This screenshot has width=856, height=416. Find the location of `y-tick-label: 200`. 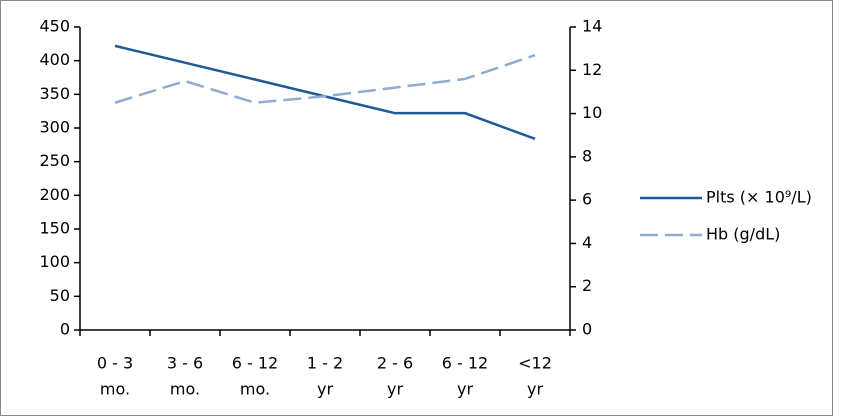

y-tick-label: 200 is located at coordinates (54, 194).